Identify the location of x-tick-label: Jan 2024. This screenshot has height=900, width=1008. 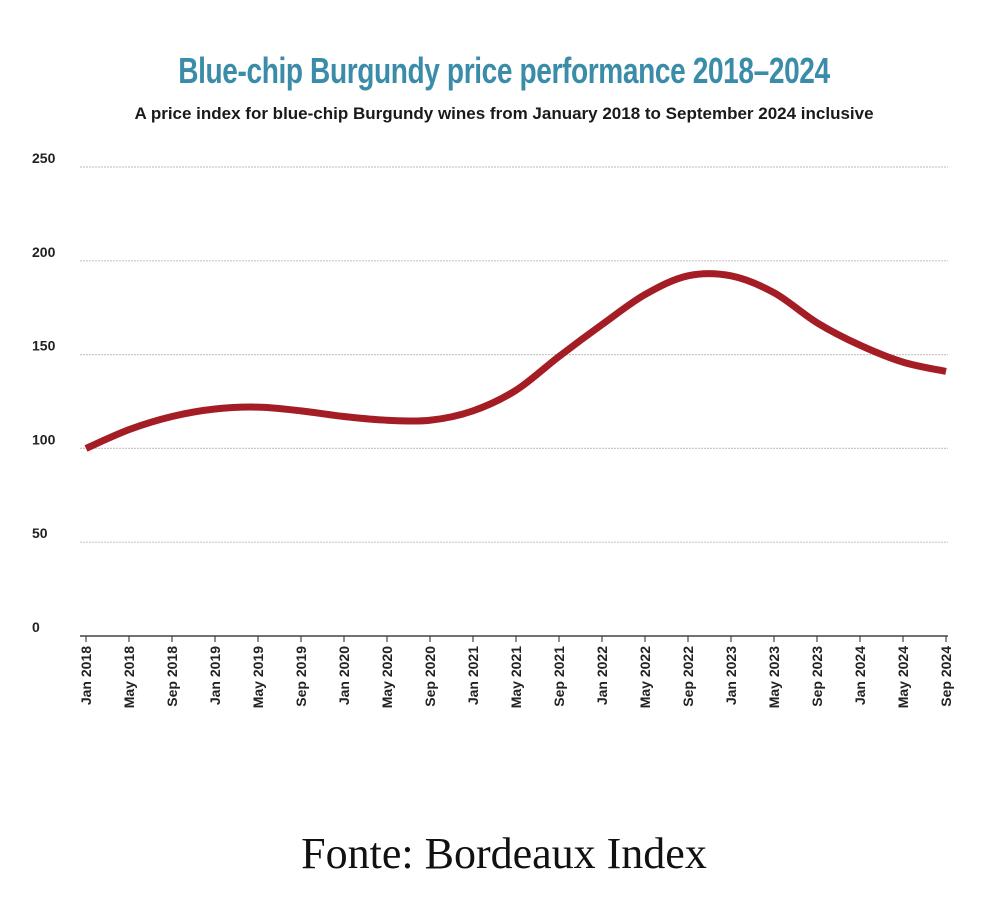
(860, 675).